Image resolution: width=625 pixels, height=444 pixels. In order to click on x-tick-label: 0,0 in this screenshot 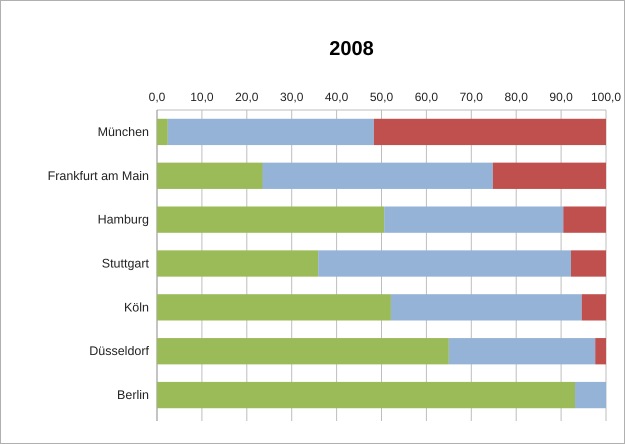, I will do `click(157, 97)`.